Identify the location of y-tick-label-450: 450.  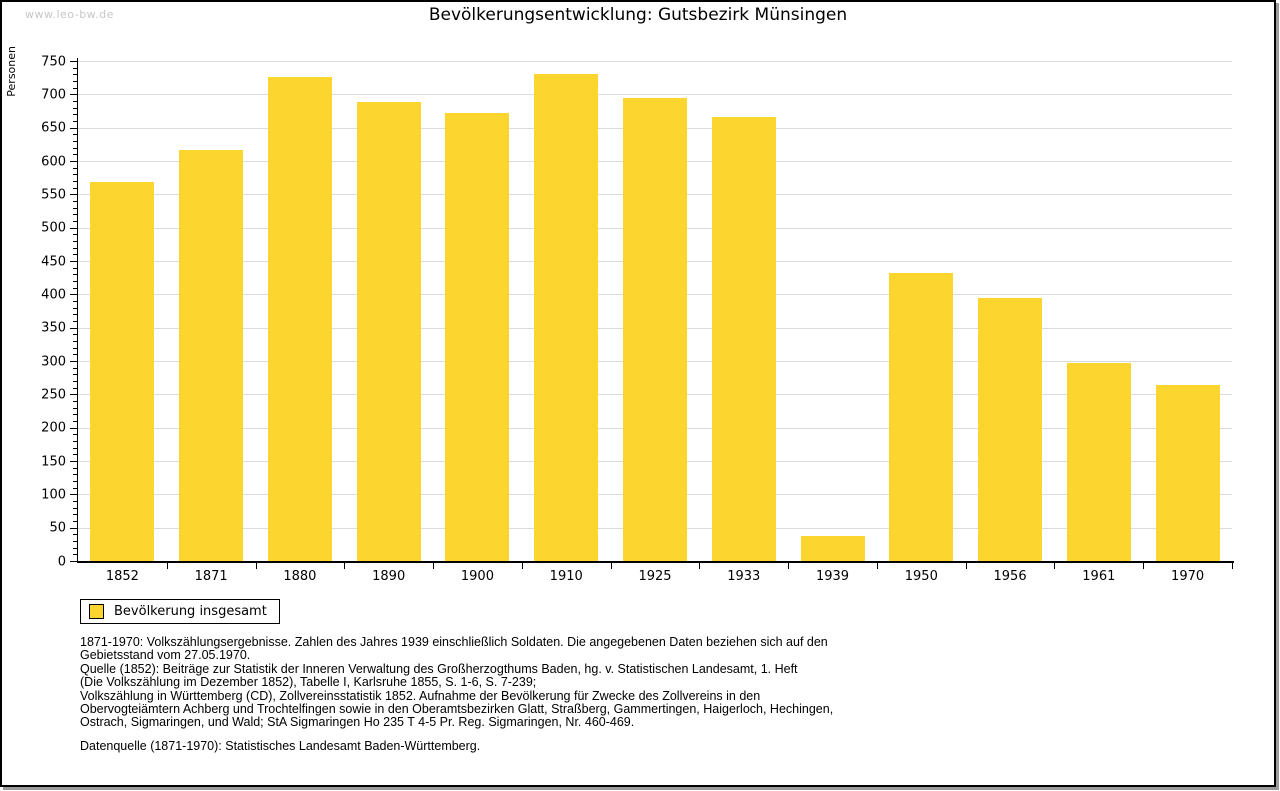
(53, 261).